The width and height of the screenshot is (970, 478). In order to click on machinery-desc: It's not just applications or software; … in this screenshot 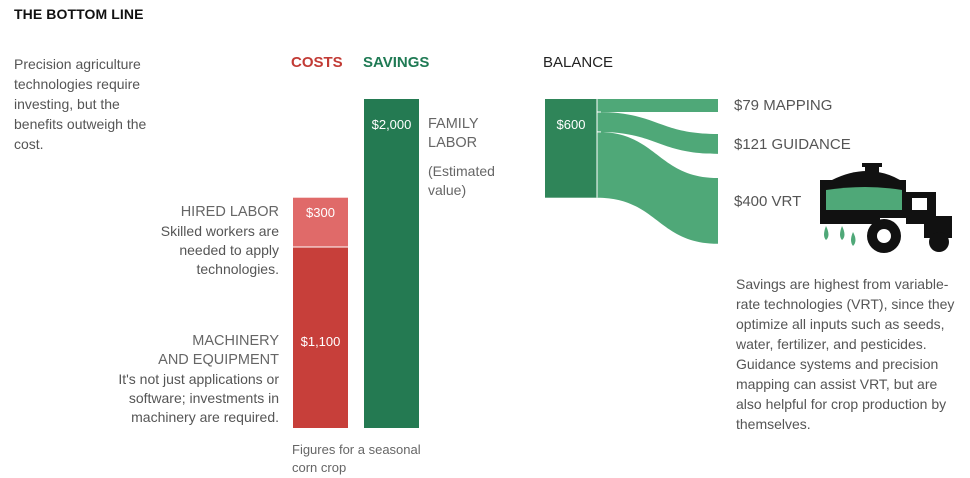, I will do `click(198, 398)`.